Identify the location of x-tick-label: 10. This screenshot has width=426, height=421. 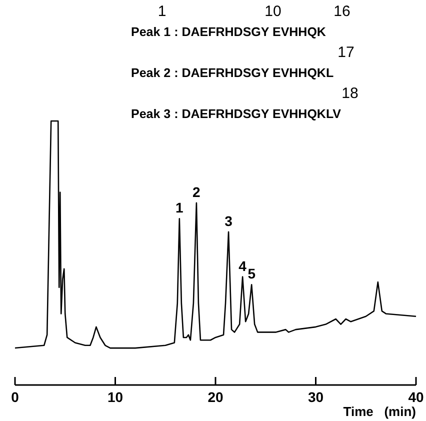
(115, 397).